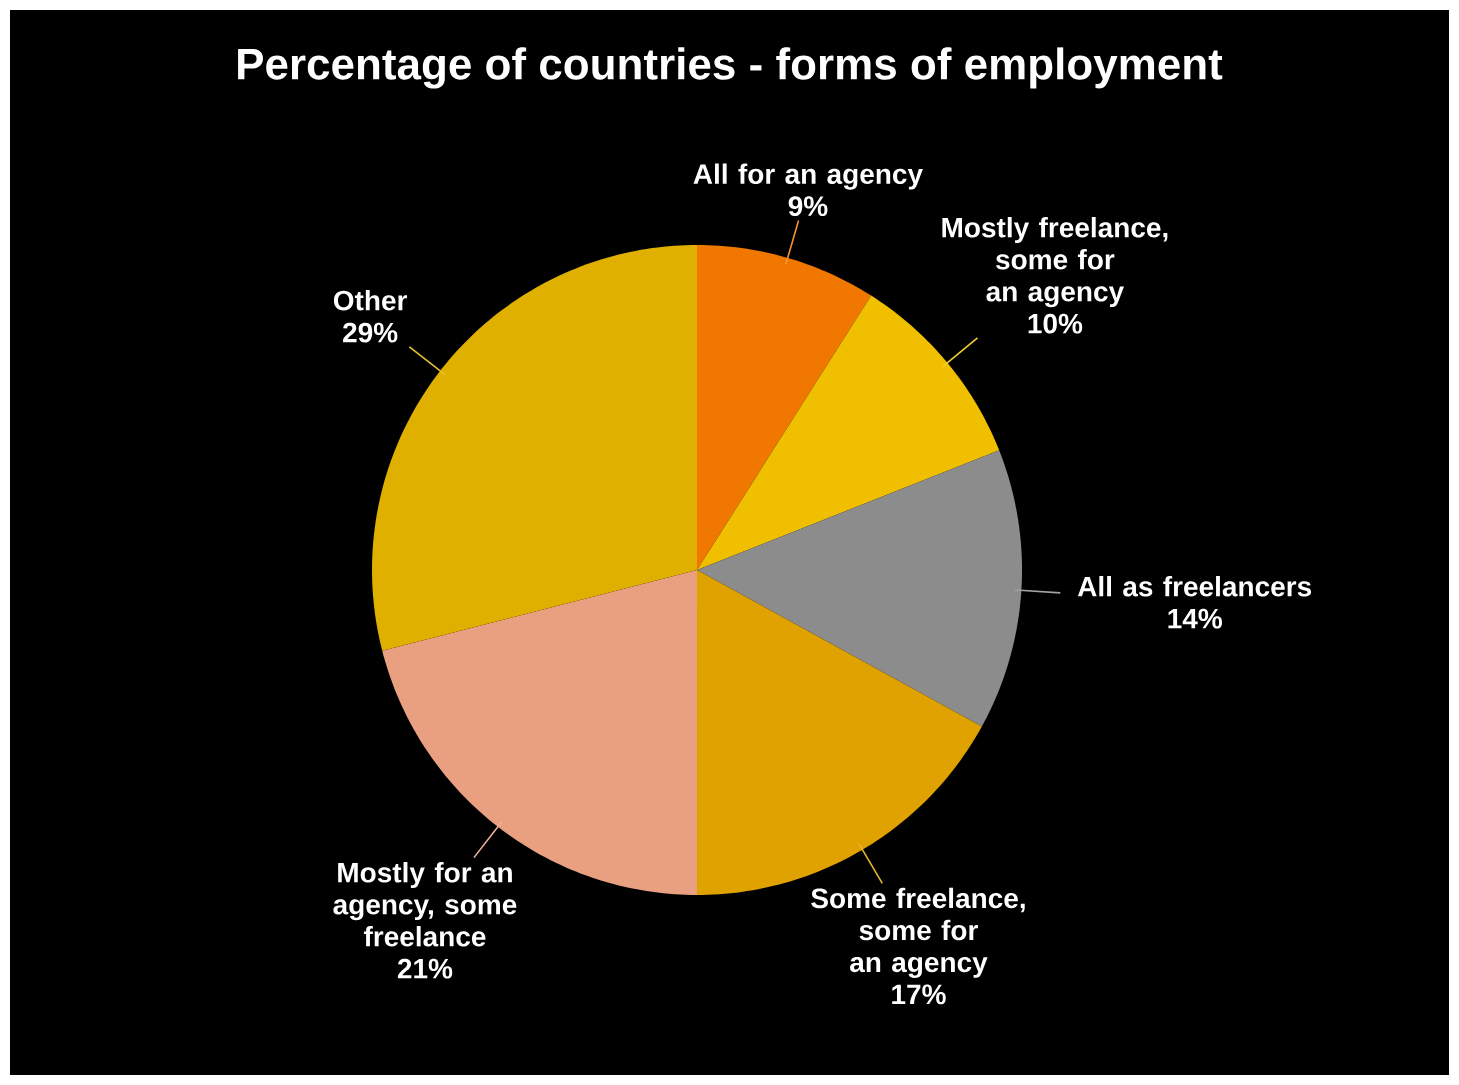  What do you see at coordinates (918, 932) in the screenshot?
I see `slice-label: Some freelance, some for an agency` at bounding box center [918, 932].